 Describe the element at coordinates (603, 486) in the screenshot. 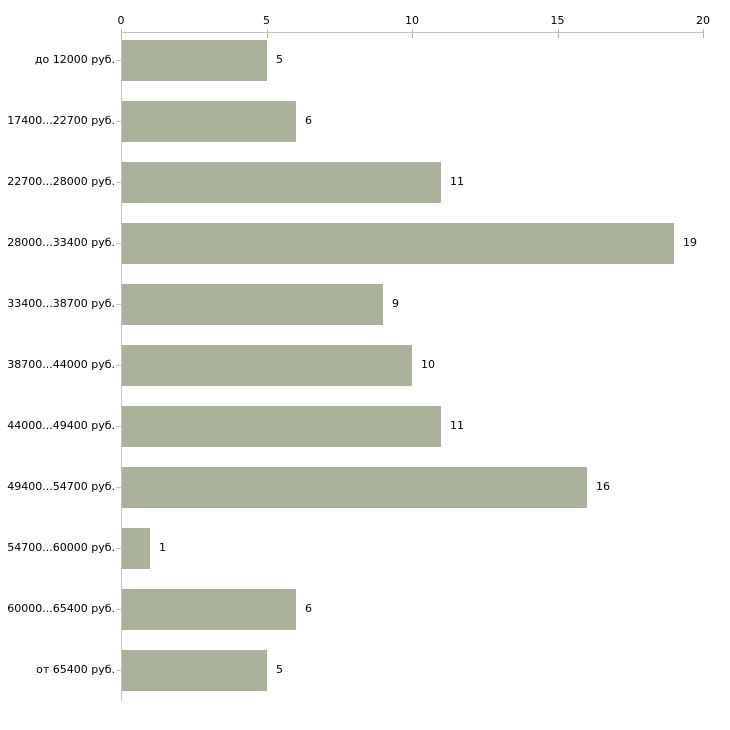

I see `value-label: 16` at that location.